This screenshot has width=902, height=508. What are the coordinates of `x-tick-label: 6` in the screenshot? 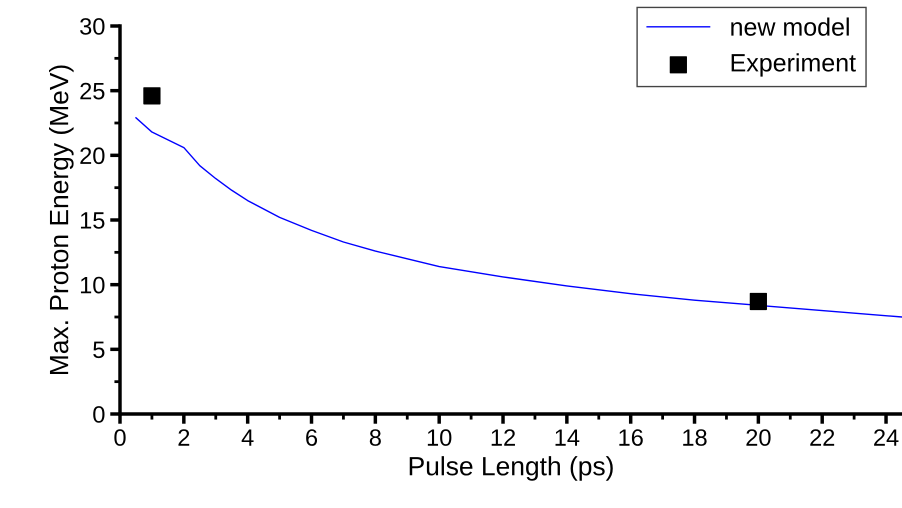 It's located at (312, 437).